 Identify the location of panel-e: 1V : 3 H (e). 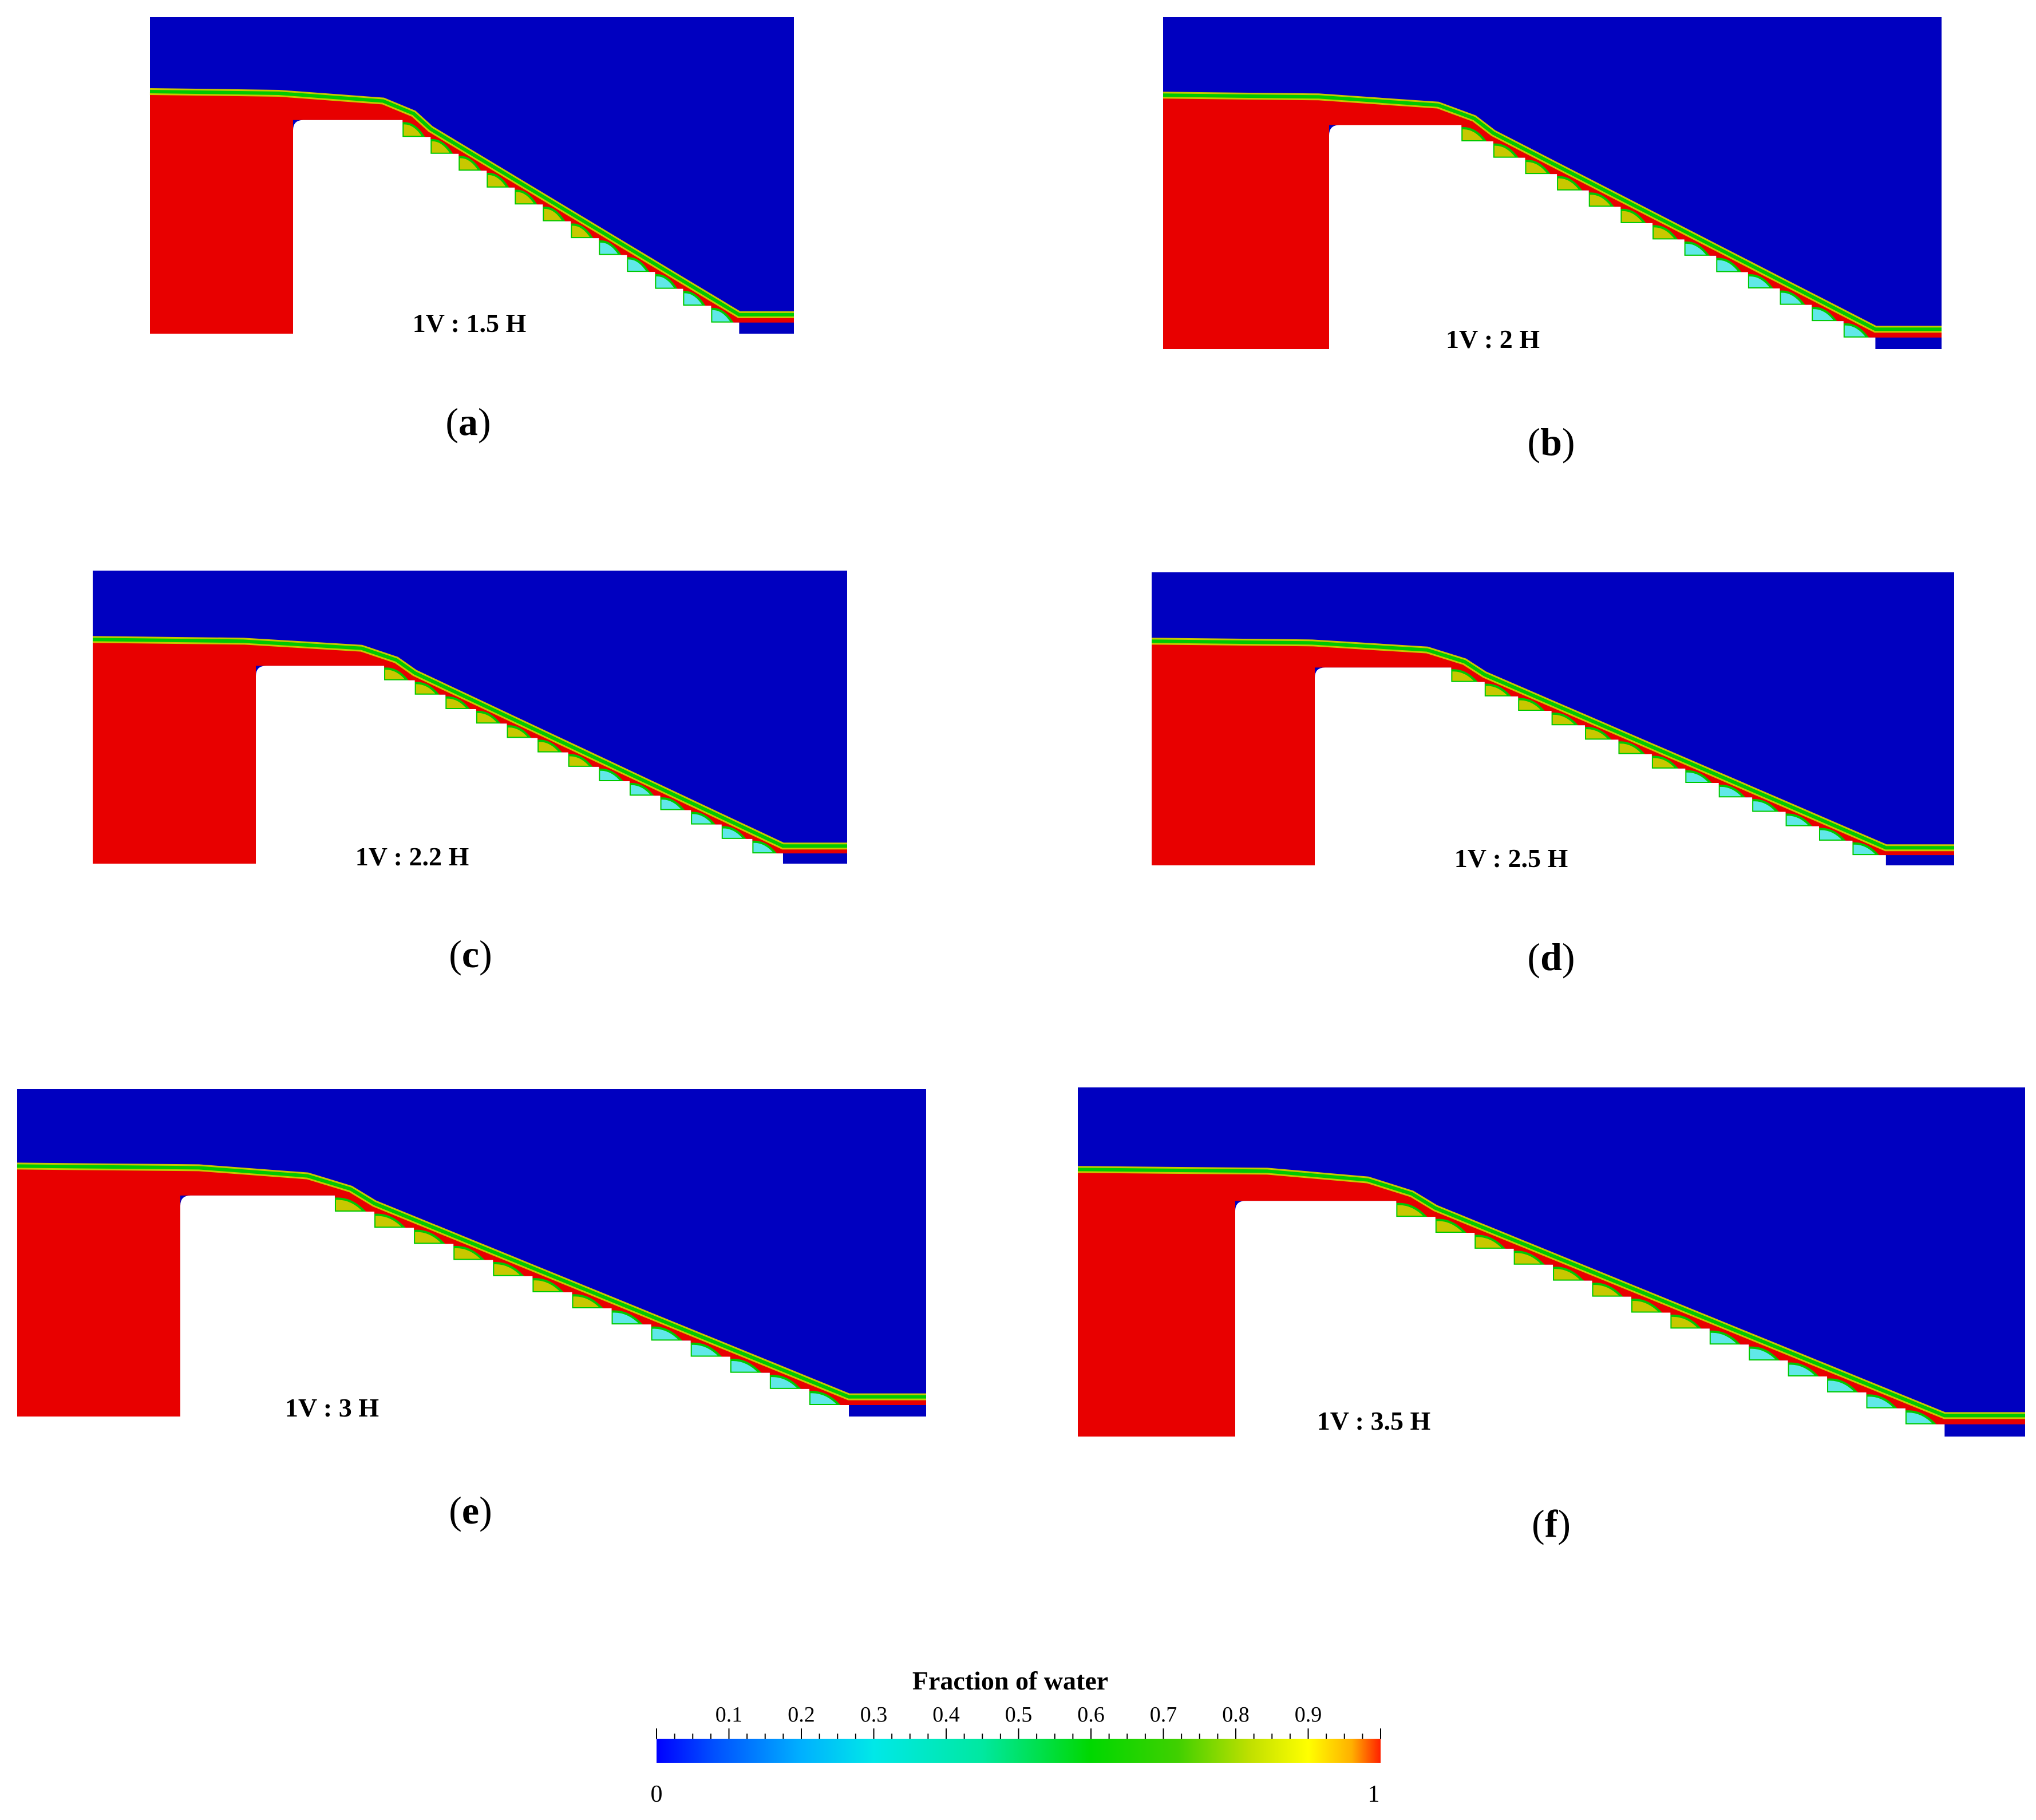
(471, 1310).